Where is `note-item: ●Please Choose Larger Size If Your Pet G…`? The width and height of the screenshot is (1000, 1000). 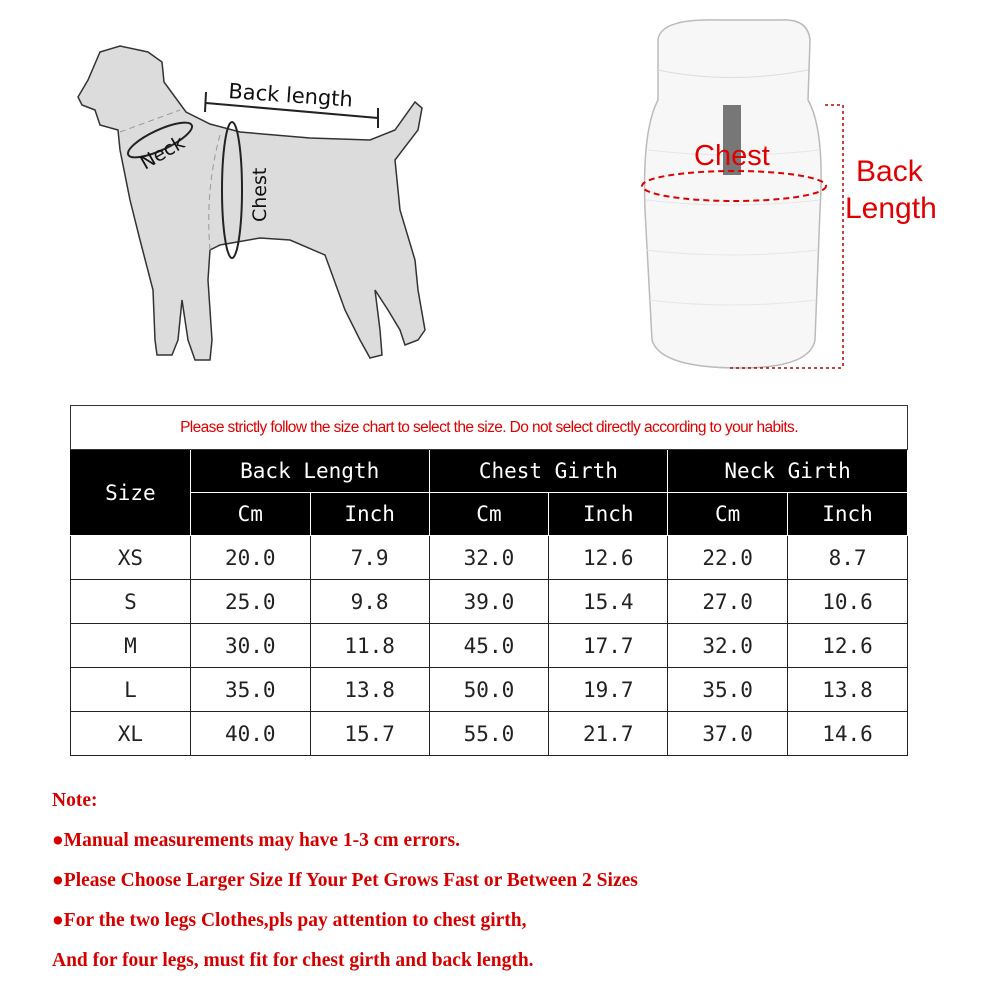 note-item: ●Please Choose Larger Size If Your Pet G… is located at coordinates (345, 880).